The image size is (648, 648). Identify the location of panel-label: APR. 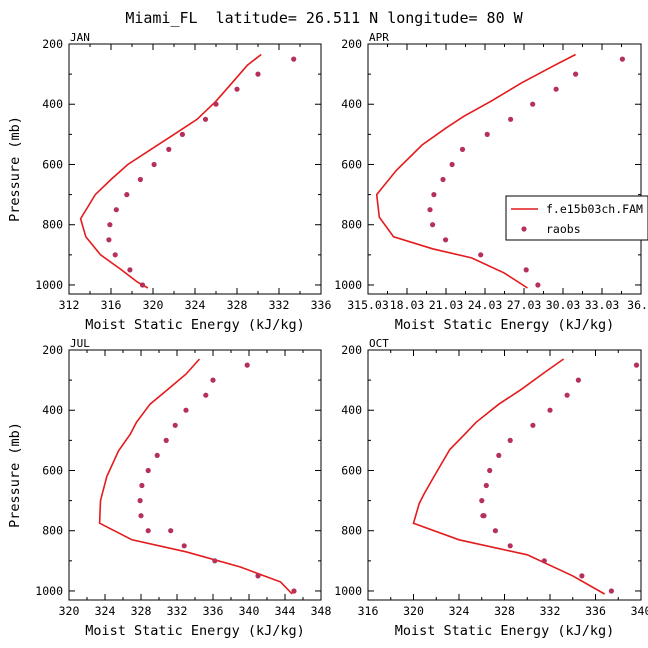
(379, 37).